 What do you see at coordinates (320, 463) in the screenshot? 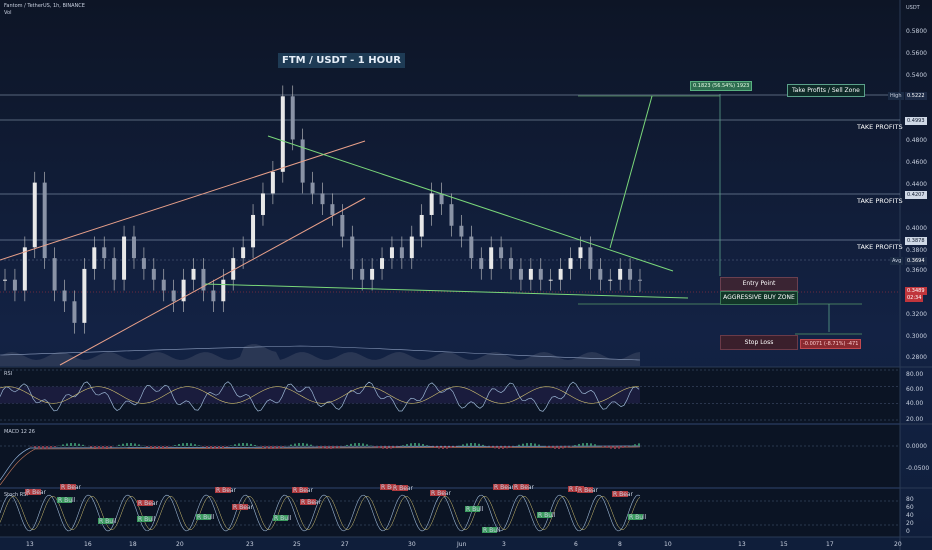
I see `macd-line` at bounding box center [320, 463].